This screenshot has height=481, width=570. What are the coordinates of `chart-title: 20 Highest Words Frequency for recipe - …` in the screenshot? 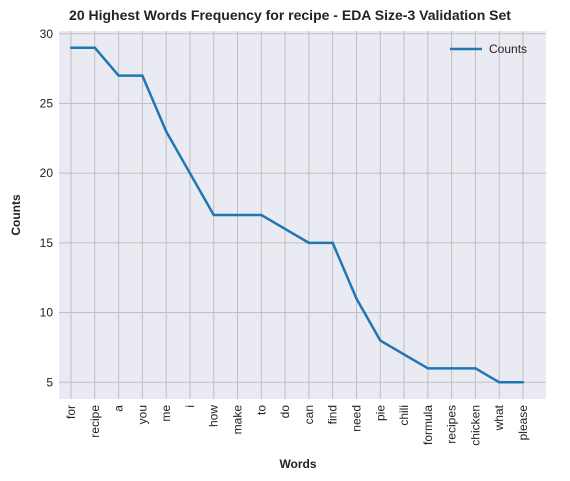 It's located at (290, 15).